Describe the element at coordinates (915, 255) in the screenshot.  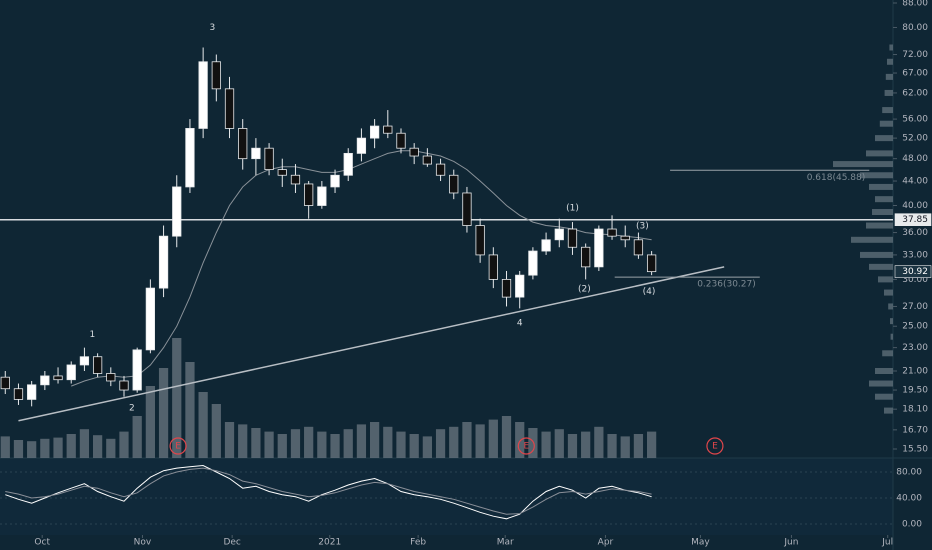
I see `y-tick-label: 33.00` at that location.